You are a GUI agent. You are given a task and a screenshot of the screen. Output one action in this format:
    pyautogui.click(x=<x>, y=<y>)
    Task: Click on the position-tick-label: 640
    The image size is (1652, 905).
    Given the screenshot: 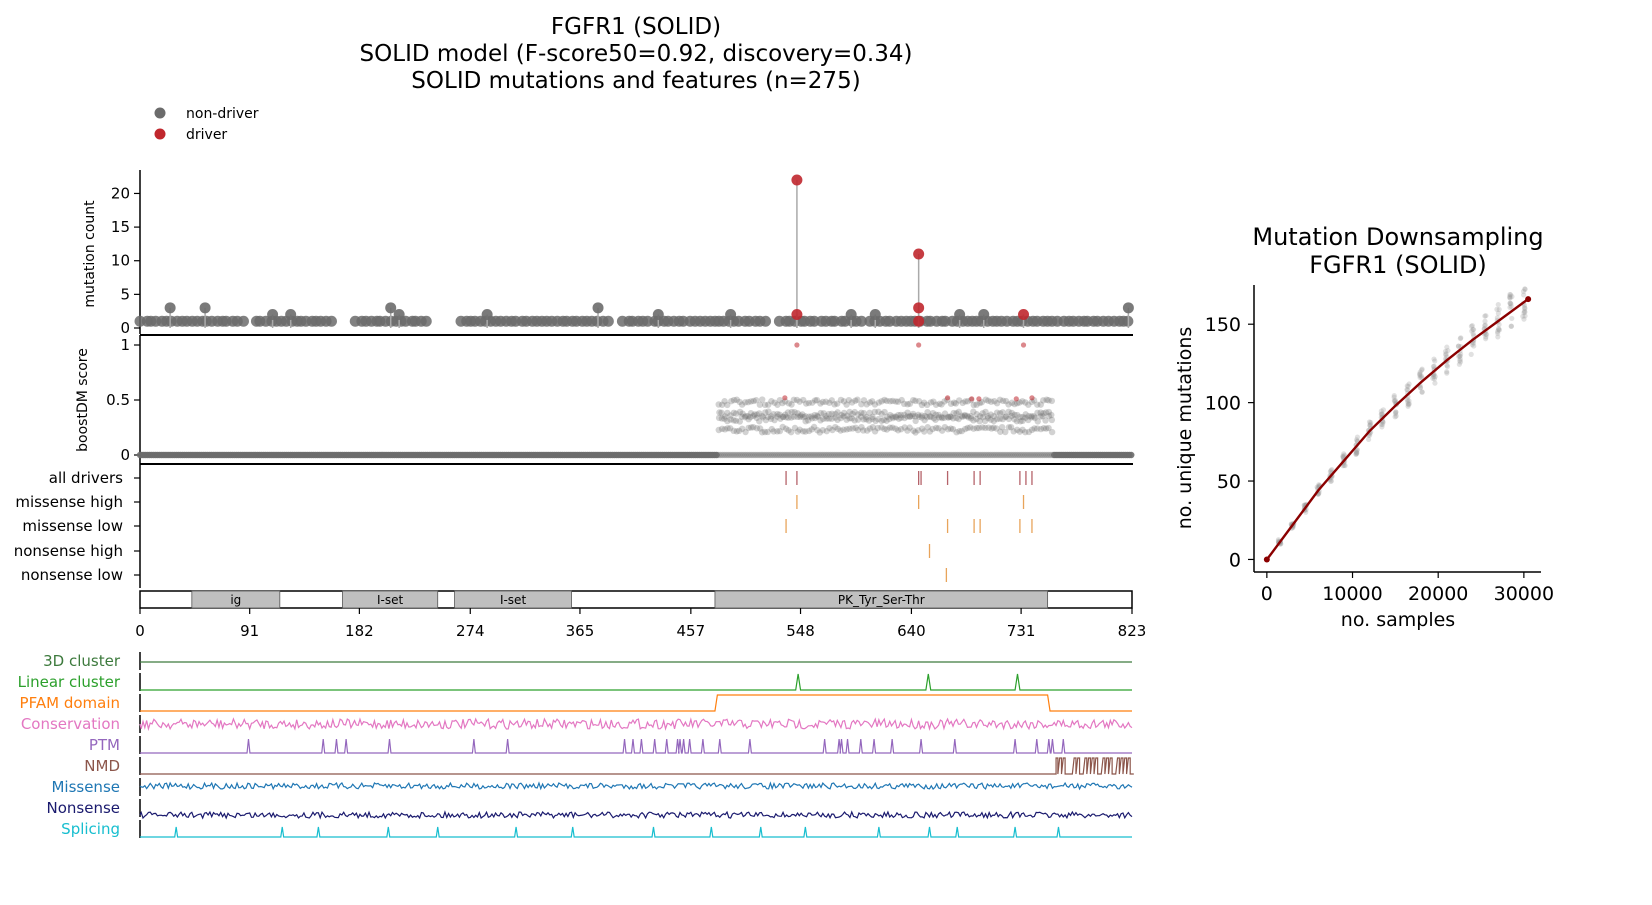 What is the action you would take?
    pyautogui.click(x=911, y=631)
    